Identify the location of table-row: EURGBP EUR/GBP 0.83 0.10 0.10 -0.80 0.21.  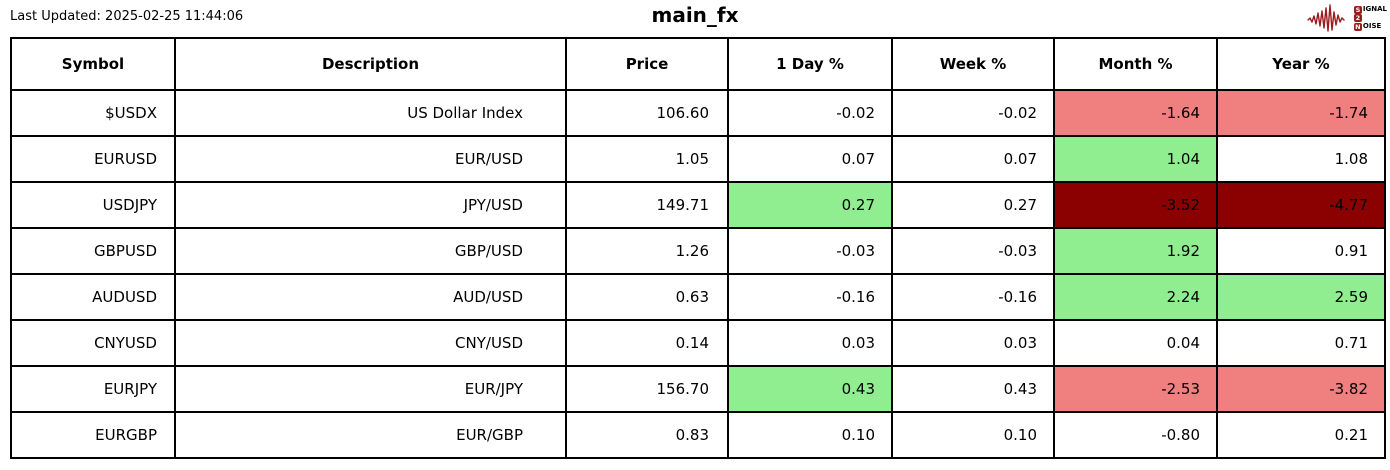
(698, 435).